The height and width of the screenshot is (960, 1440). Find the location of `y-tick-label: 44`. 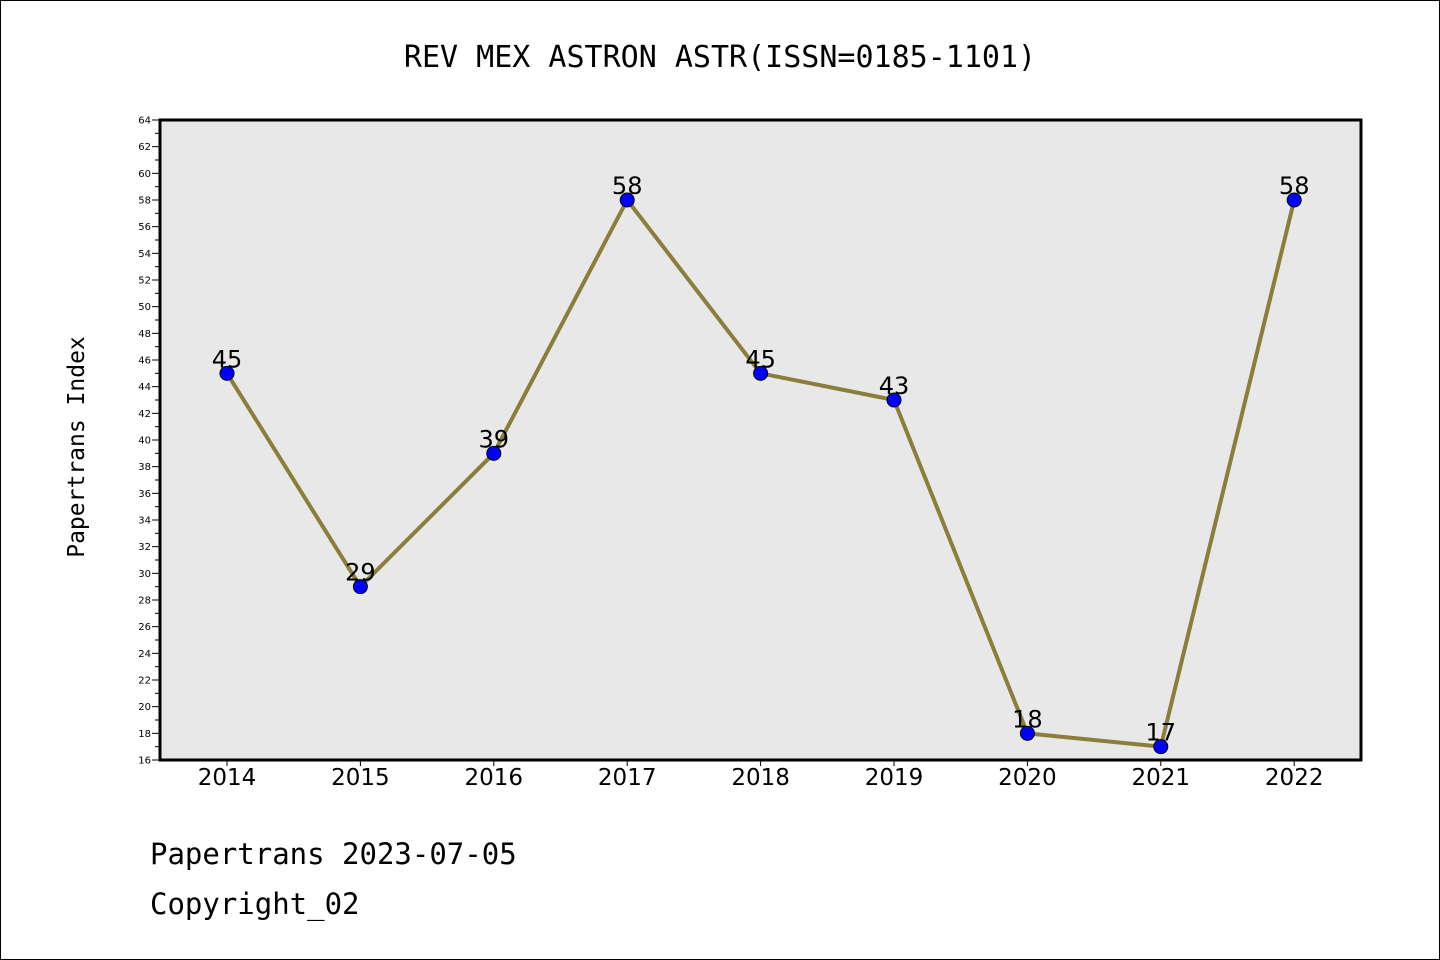

y-tick-label: 44 is located at coordinates (144, 387).